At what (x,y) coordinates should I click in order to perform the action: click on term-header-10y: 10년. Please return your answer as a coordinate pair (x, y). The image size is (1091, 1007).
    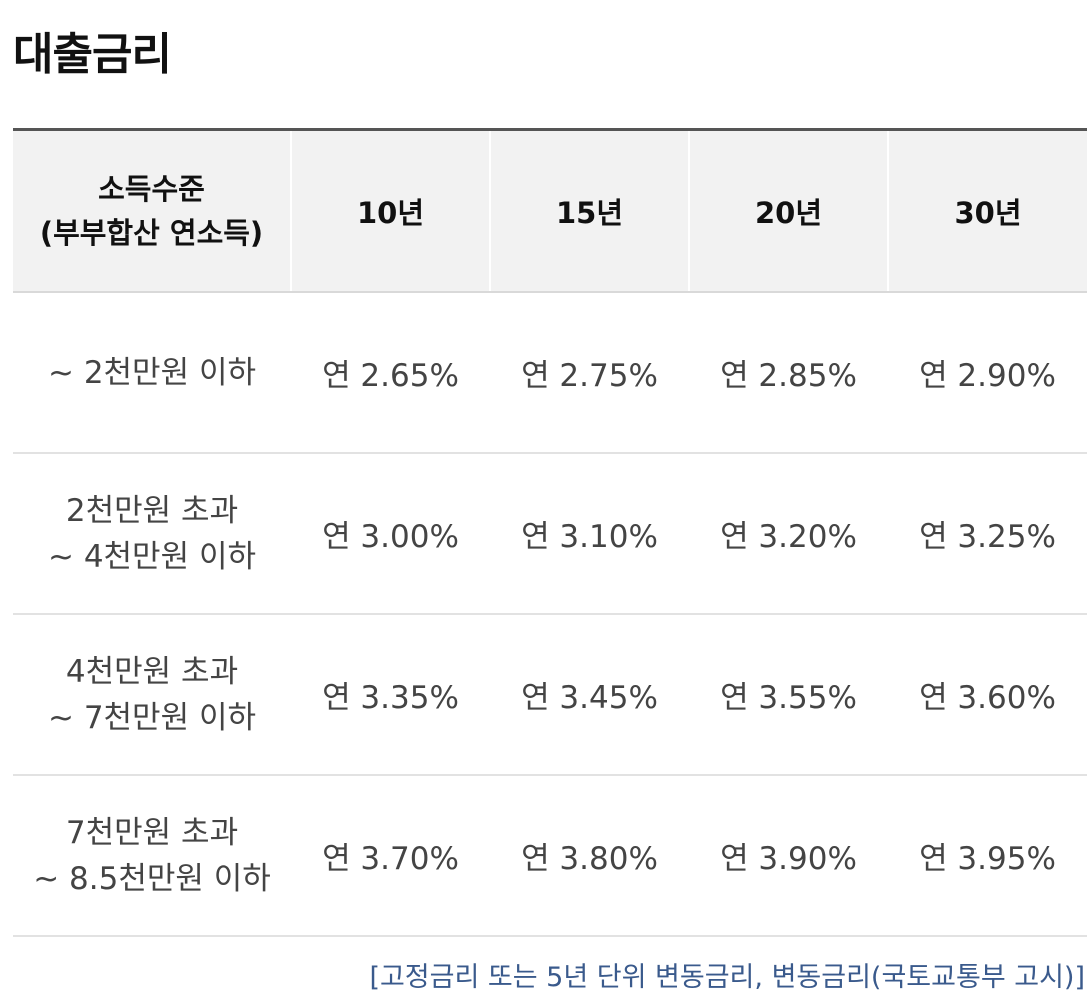
    Looking at the image, I should click on (390, 211).